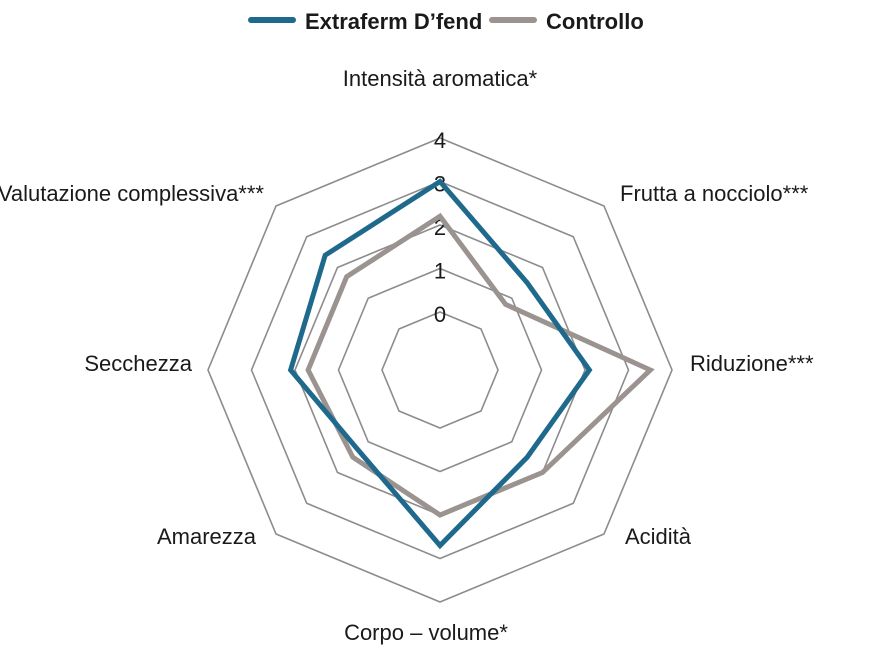 The width and height of the screenshot is (883, 660). I want to click on axis-label-amarezza: Amarezza, so click(207, 536).